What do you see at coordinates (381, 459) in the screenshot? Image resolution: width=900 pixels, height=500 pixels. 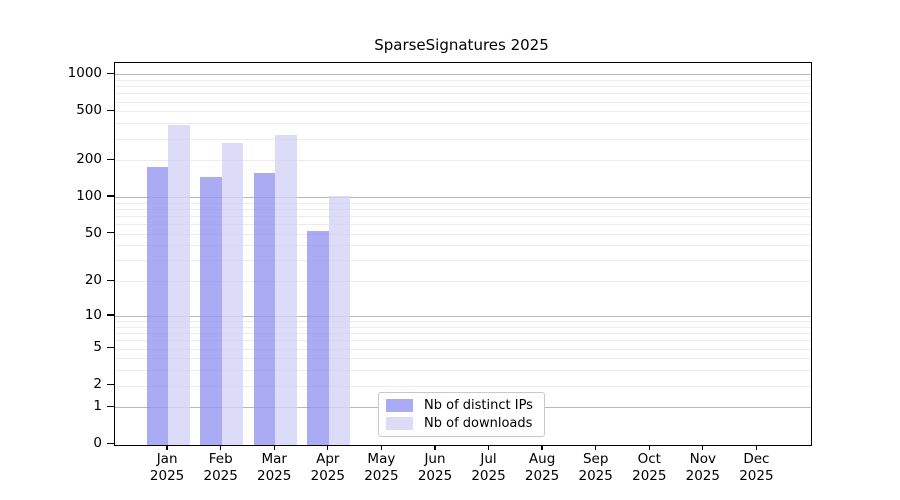 I see `x-tick-month: May` at bounding box center [381, 459].